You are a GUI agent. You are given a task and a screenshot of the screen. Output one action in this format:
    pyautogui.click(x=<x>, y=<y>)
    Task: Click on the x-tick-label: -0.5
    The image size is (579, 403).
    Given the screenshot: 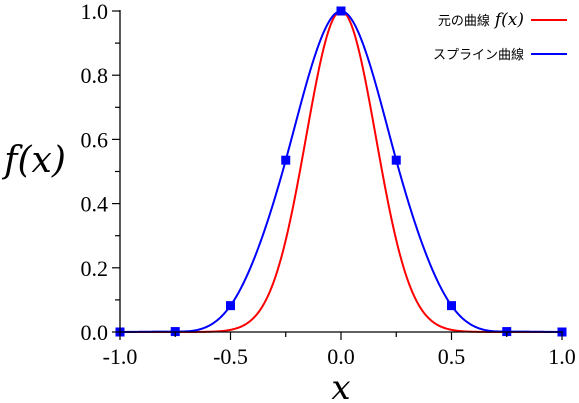 What is the action you would take?
    pyautogui.click(x=230, y=356)
    